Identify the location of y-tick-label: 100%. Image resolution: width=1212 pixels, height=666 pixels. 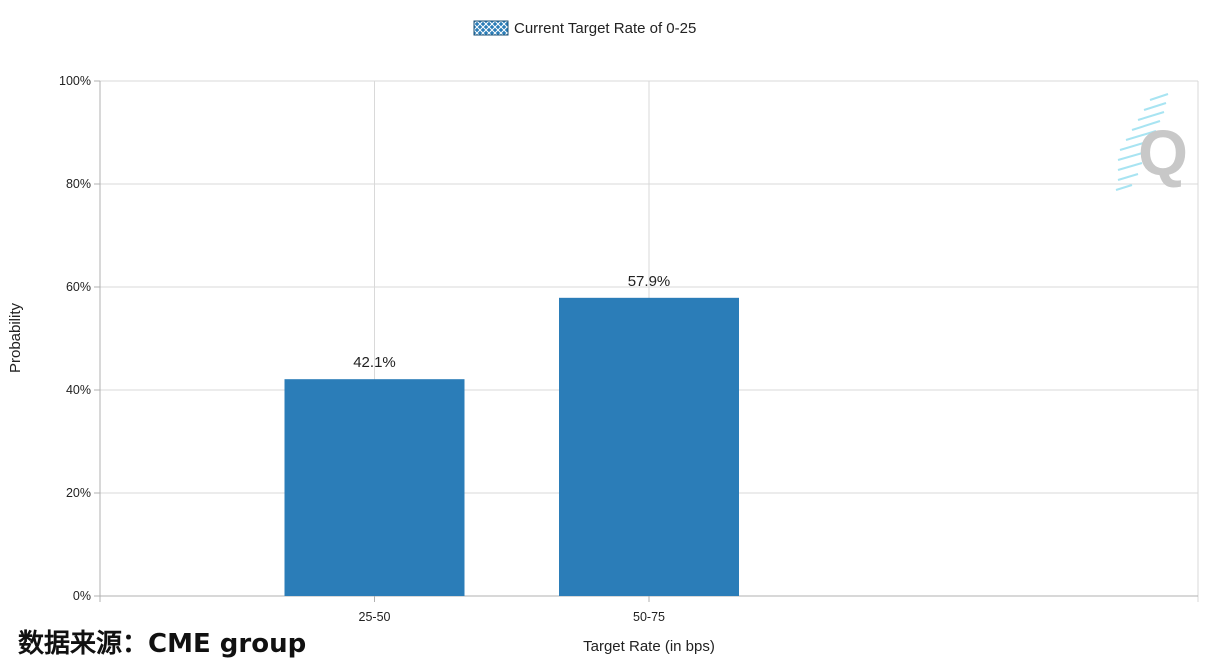
(75, 81).